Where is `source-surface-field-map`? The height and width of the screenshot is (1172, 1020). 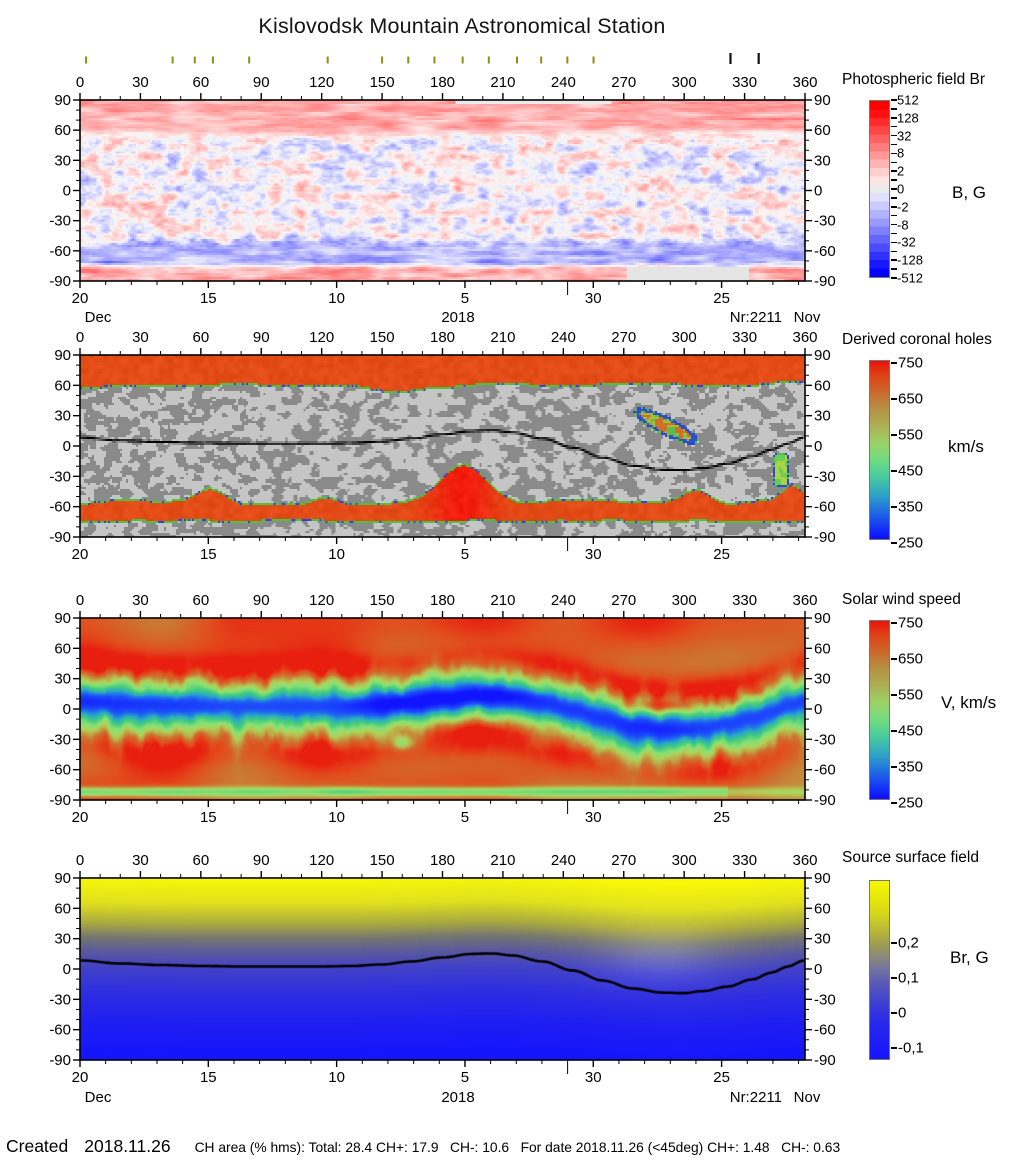 source-surface-field-map is located at coordinates (442, 969).